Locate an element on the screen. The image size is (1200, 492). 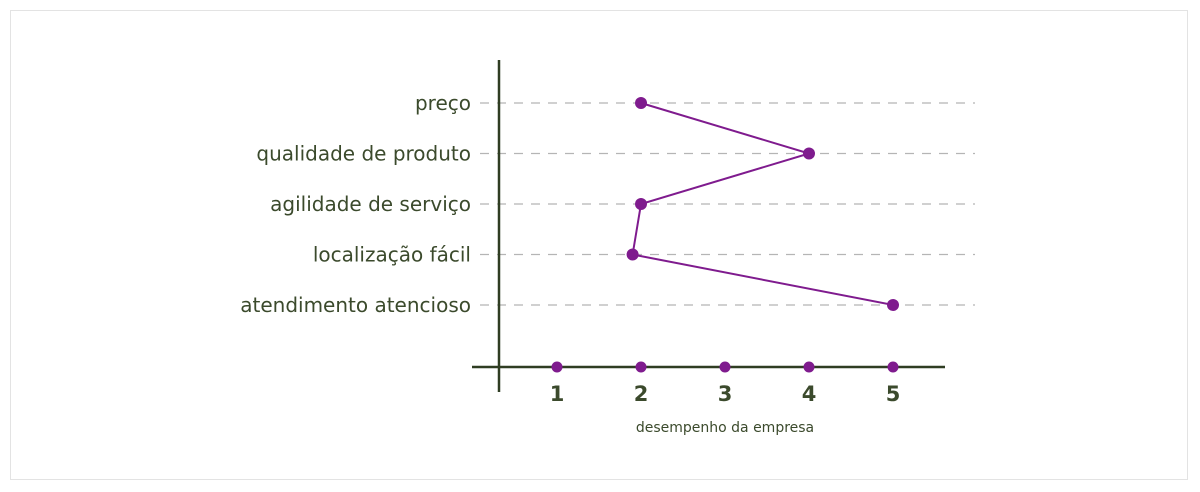
category-label: atendimento atencioso is located at coordinates (355, 305).